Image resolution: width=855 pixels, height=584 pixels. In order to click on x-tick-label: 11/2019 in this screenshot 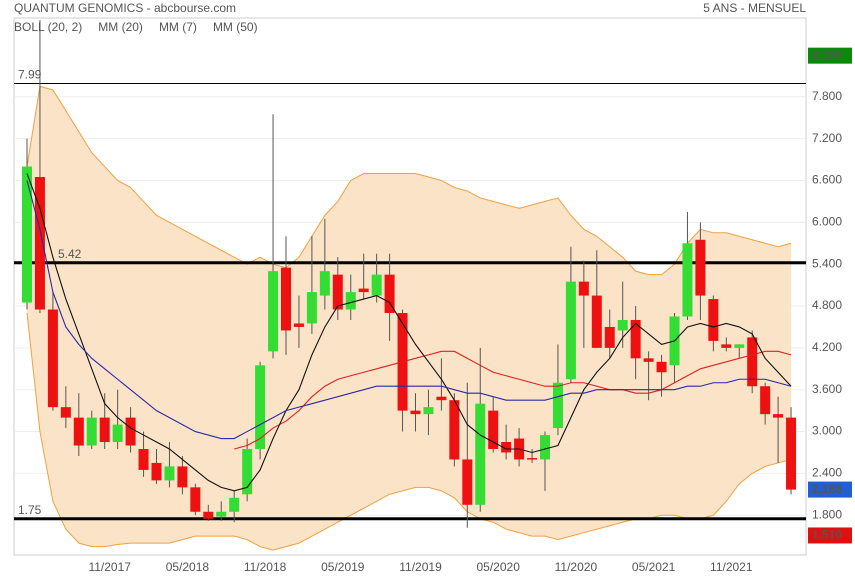, I will do `click(420, 567)`.